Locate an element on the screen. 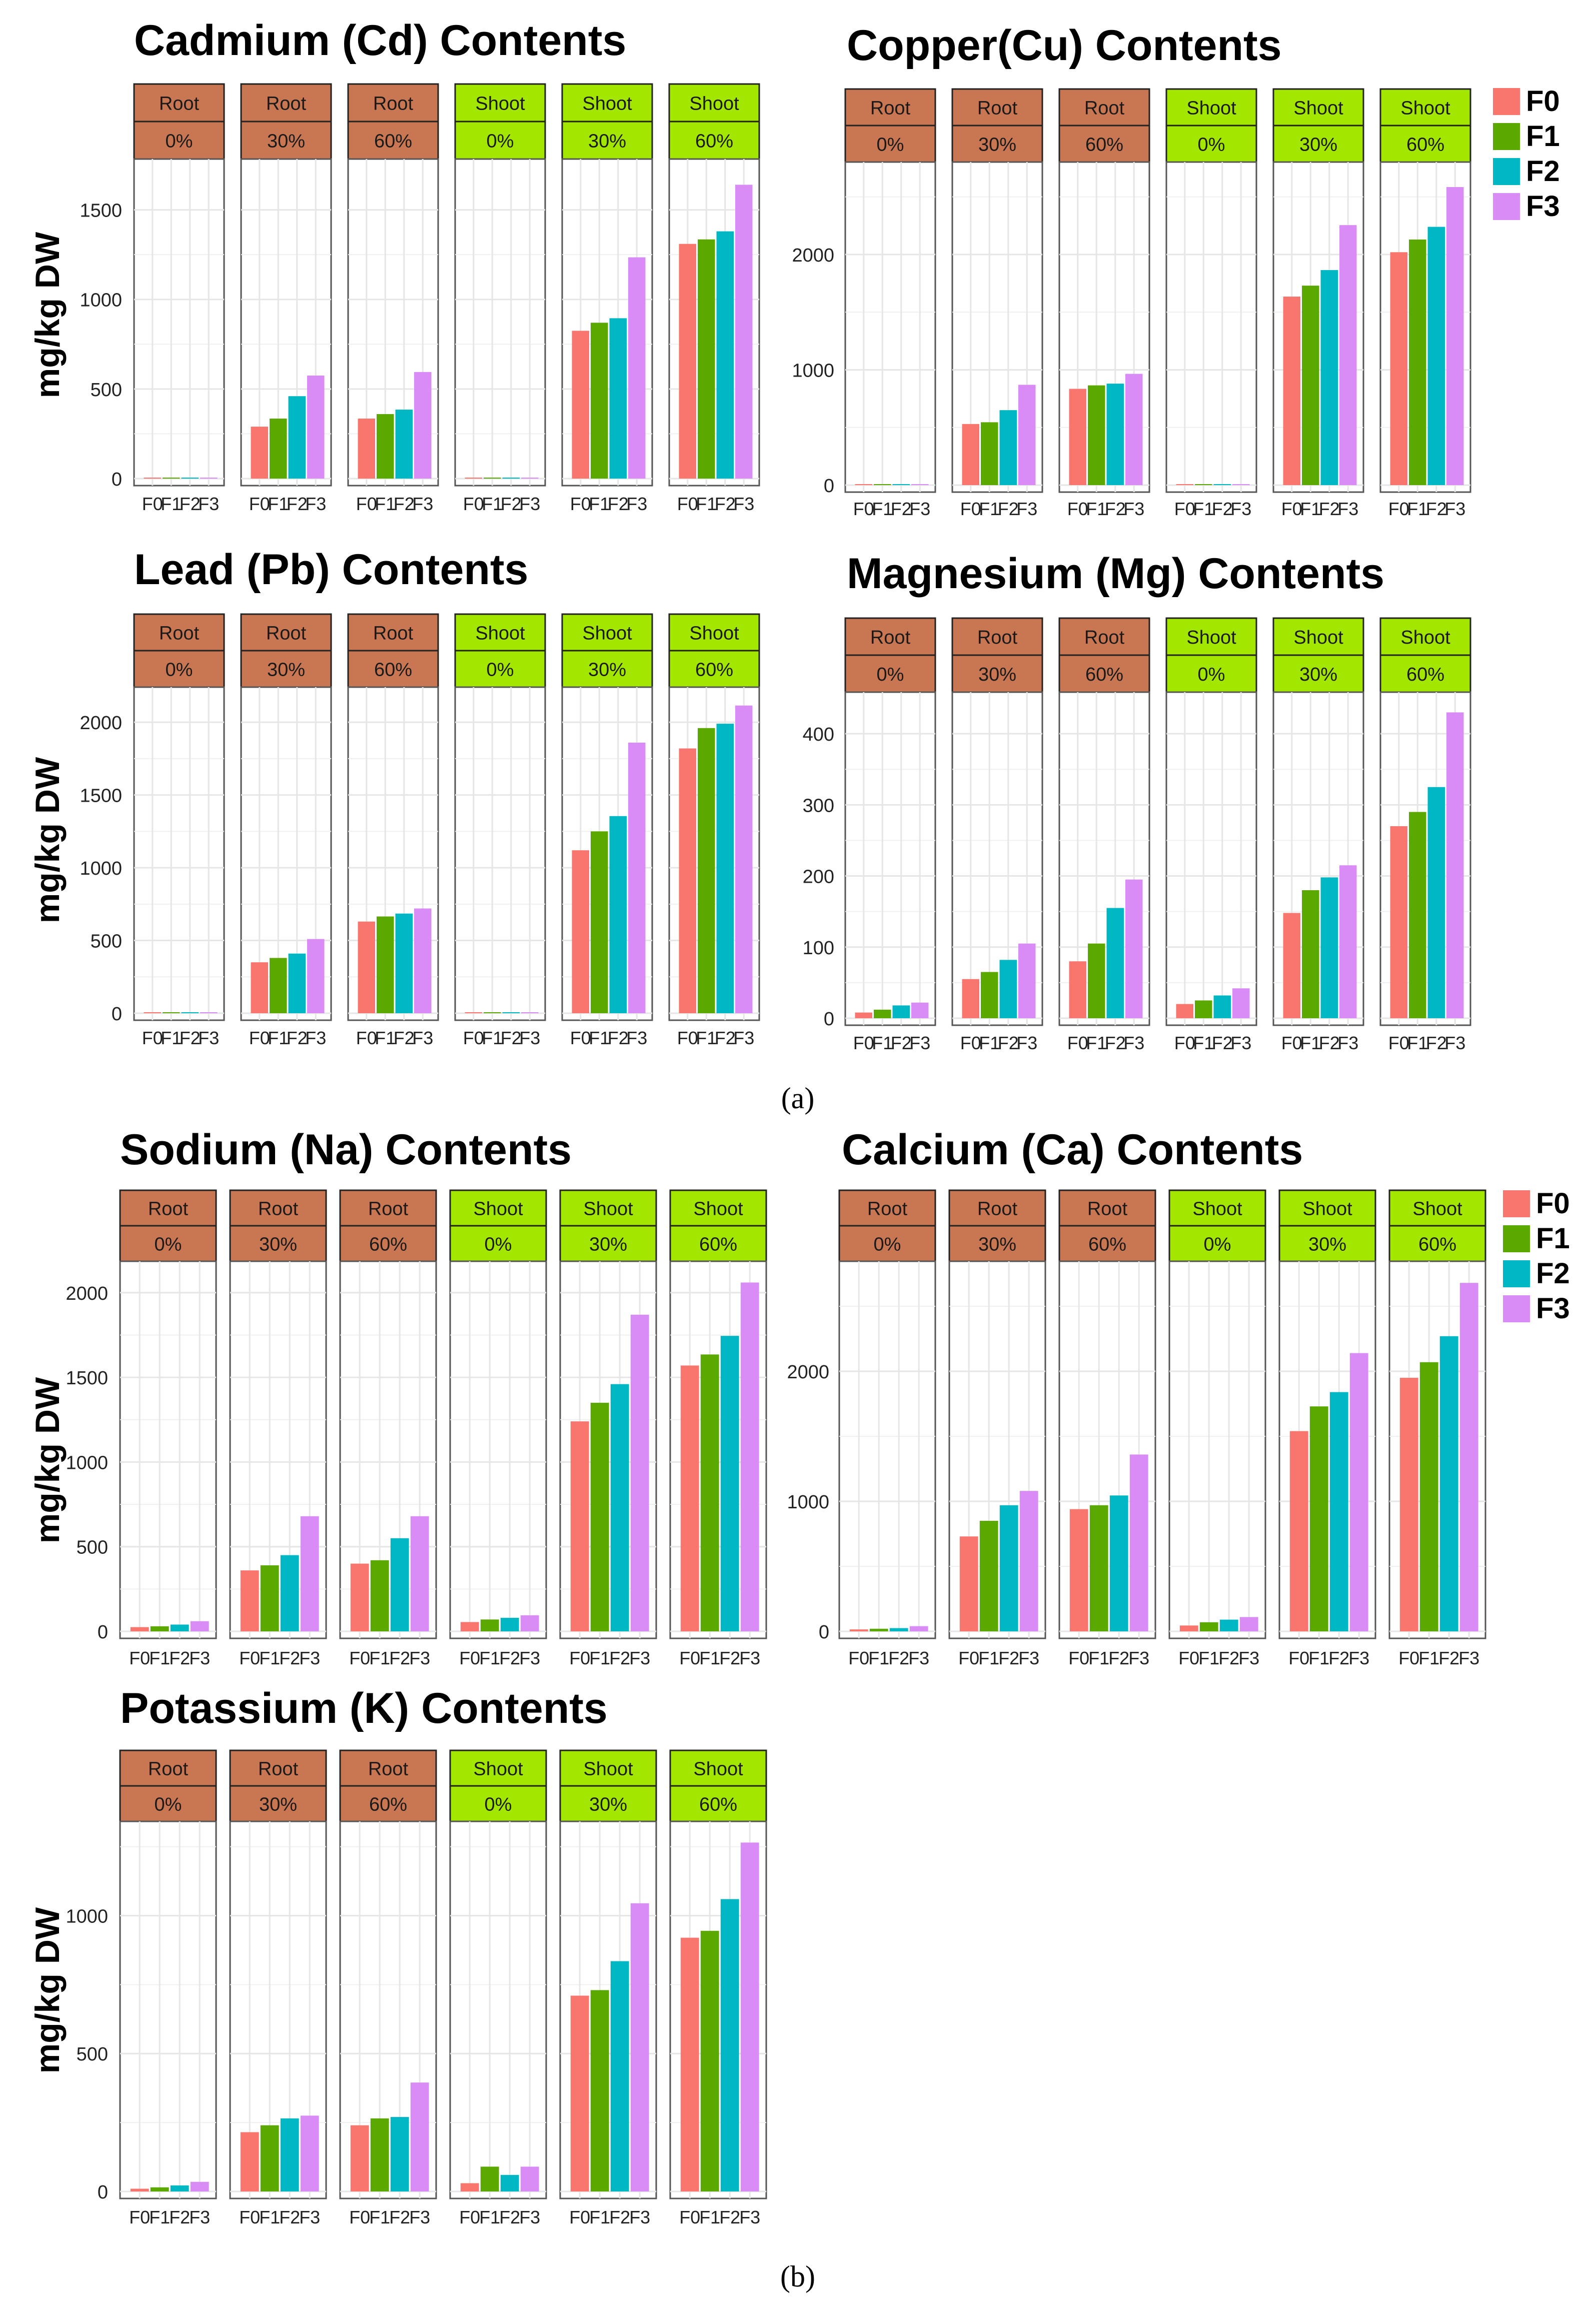  plot-area is located at coordinates (179, 322).